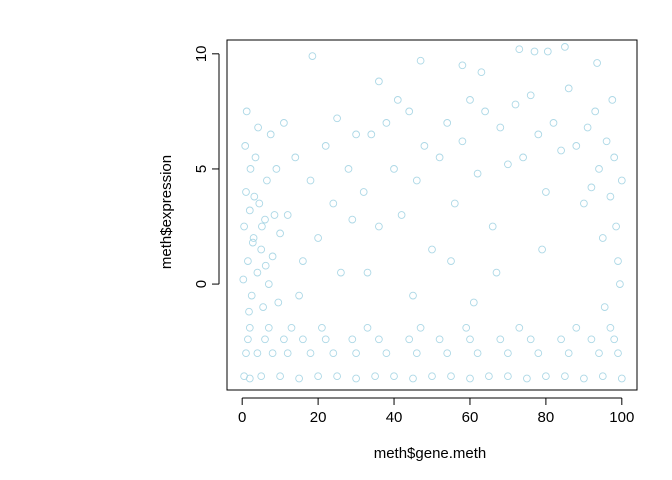 This screenshot has height=480, width=672. Describe the element at coordinates (242, 417) in the screenshot. I see `x-tick-label: 0` at that location.